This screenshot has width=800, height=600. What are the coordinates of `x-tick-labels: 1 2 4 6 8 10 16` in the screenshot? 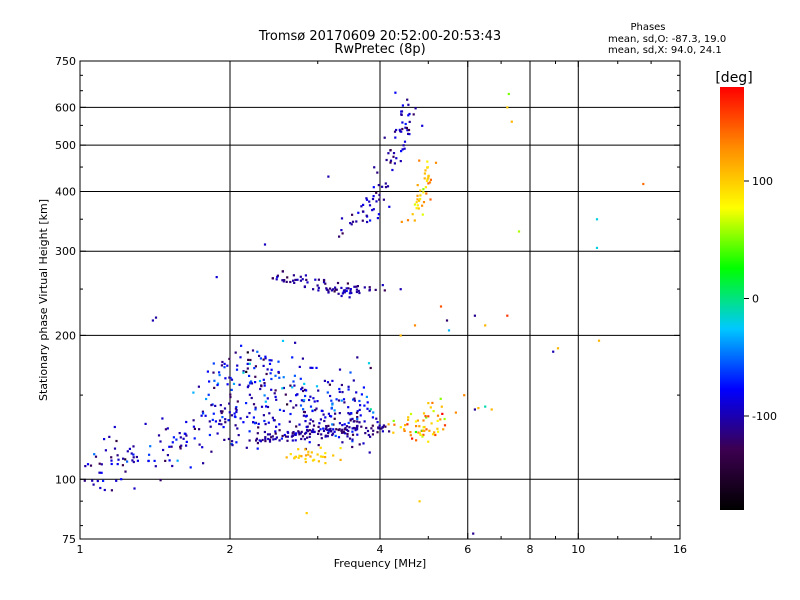 It's located at (382, 549).